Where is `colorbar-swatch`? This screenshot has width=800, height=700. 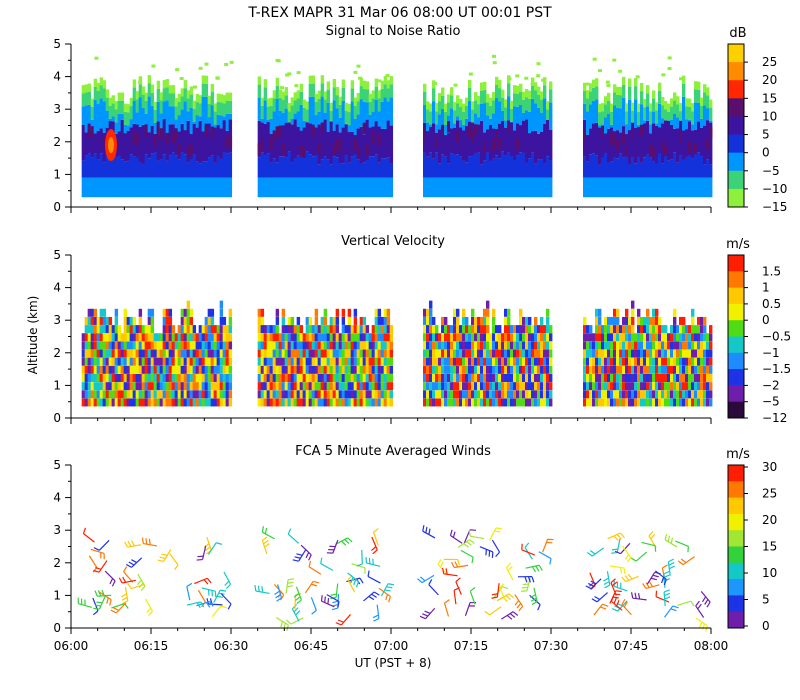 colorbar-swatch is located at coordinates (736, 506).